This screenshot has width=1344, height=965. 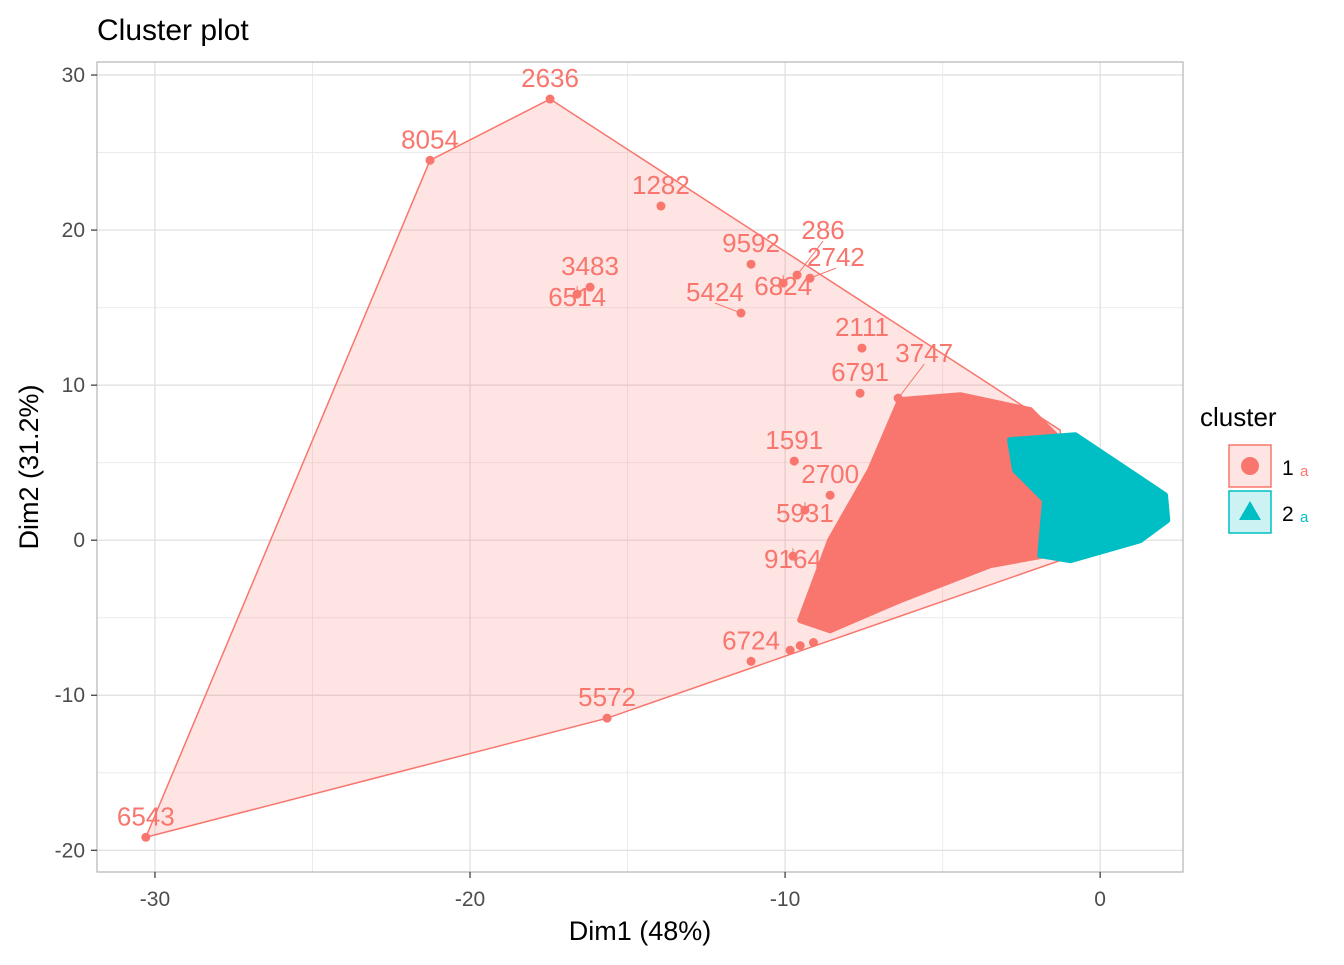 What do you see at coordinates (715, 292) in the screenshot?
I see `point-label: 5424` at bounding box center [715, 292].